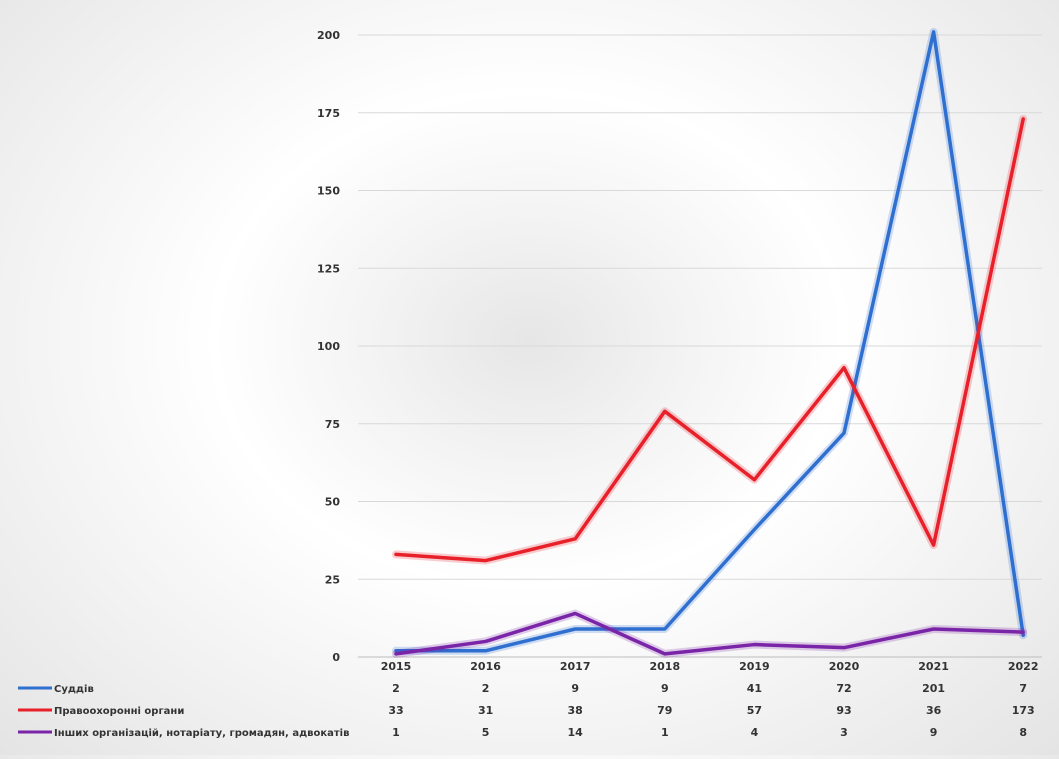  What do you see at coordinates (844, 666) in the screenshot?
I see `x-tick-label: 2020` at bounding box center [844, 666].